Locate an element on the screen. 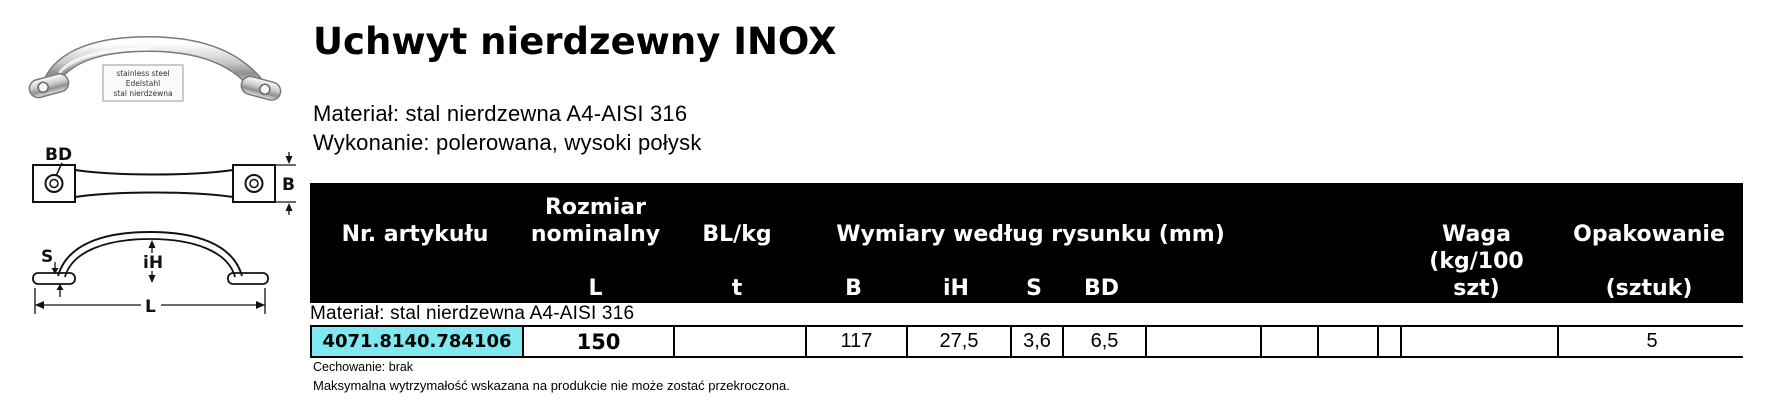 This screenshot has height=417, width=1774. header-bl-label: BL/kg is located at coordinates (737, 234).